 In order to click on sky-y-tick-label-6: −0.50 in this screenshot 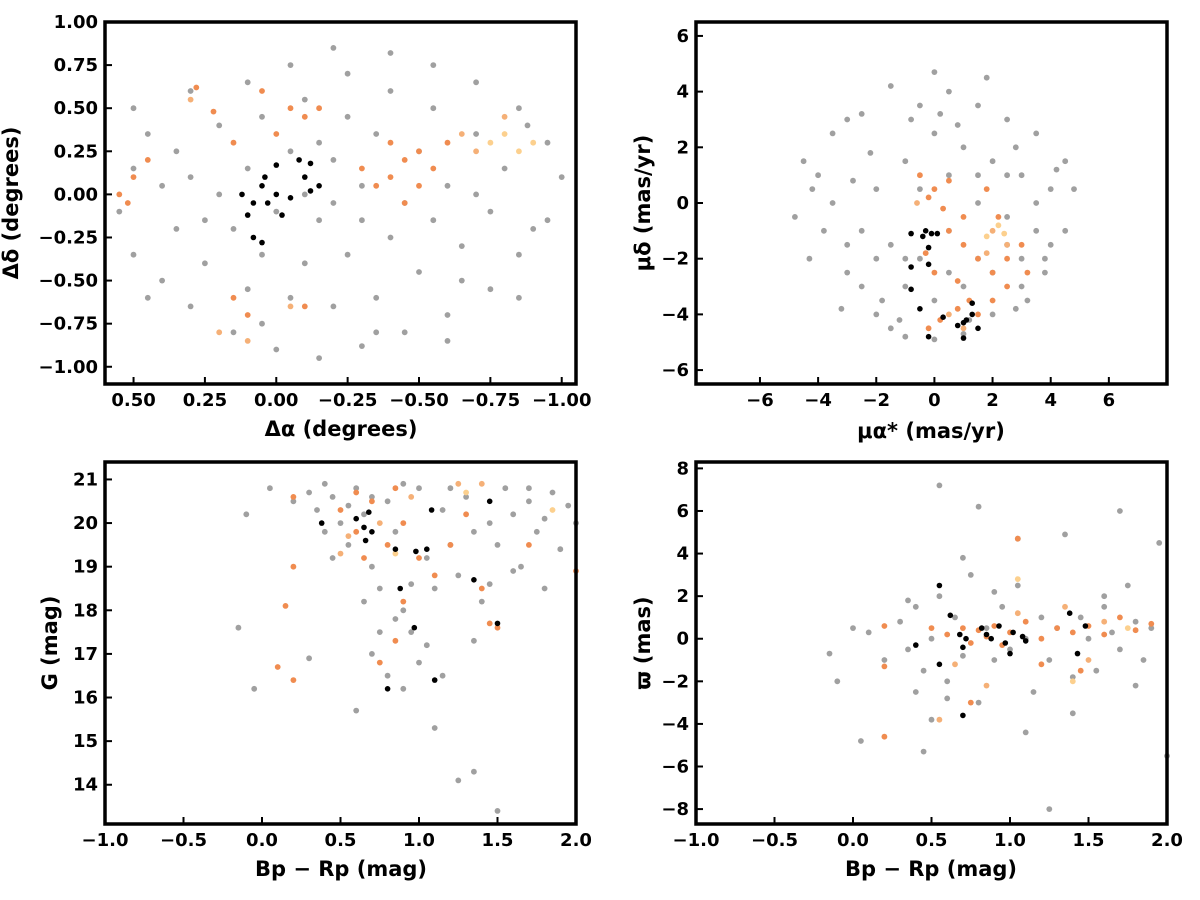, I will do `click(69, 281)`.